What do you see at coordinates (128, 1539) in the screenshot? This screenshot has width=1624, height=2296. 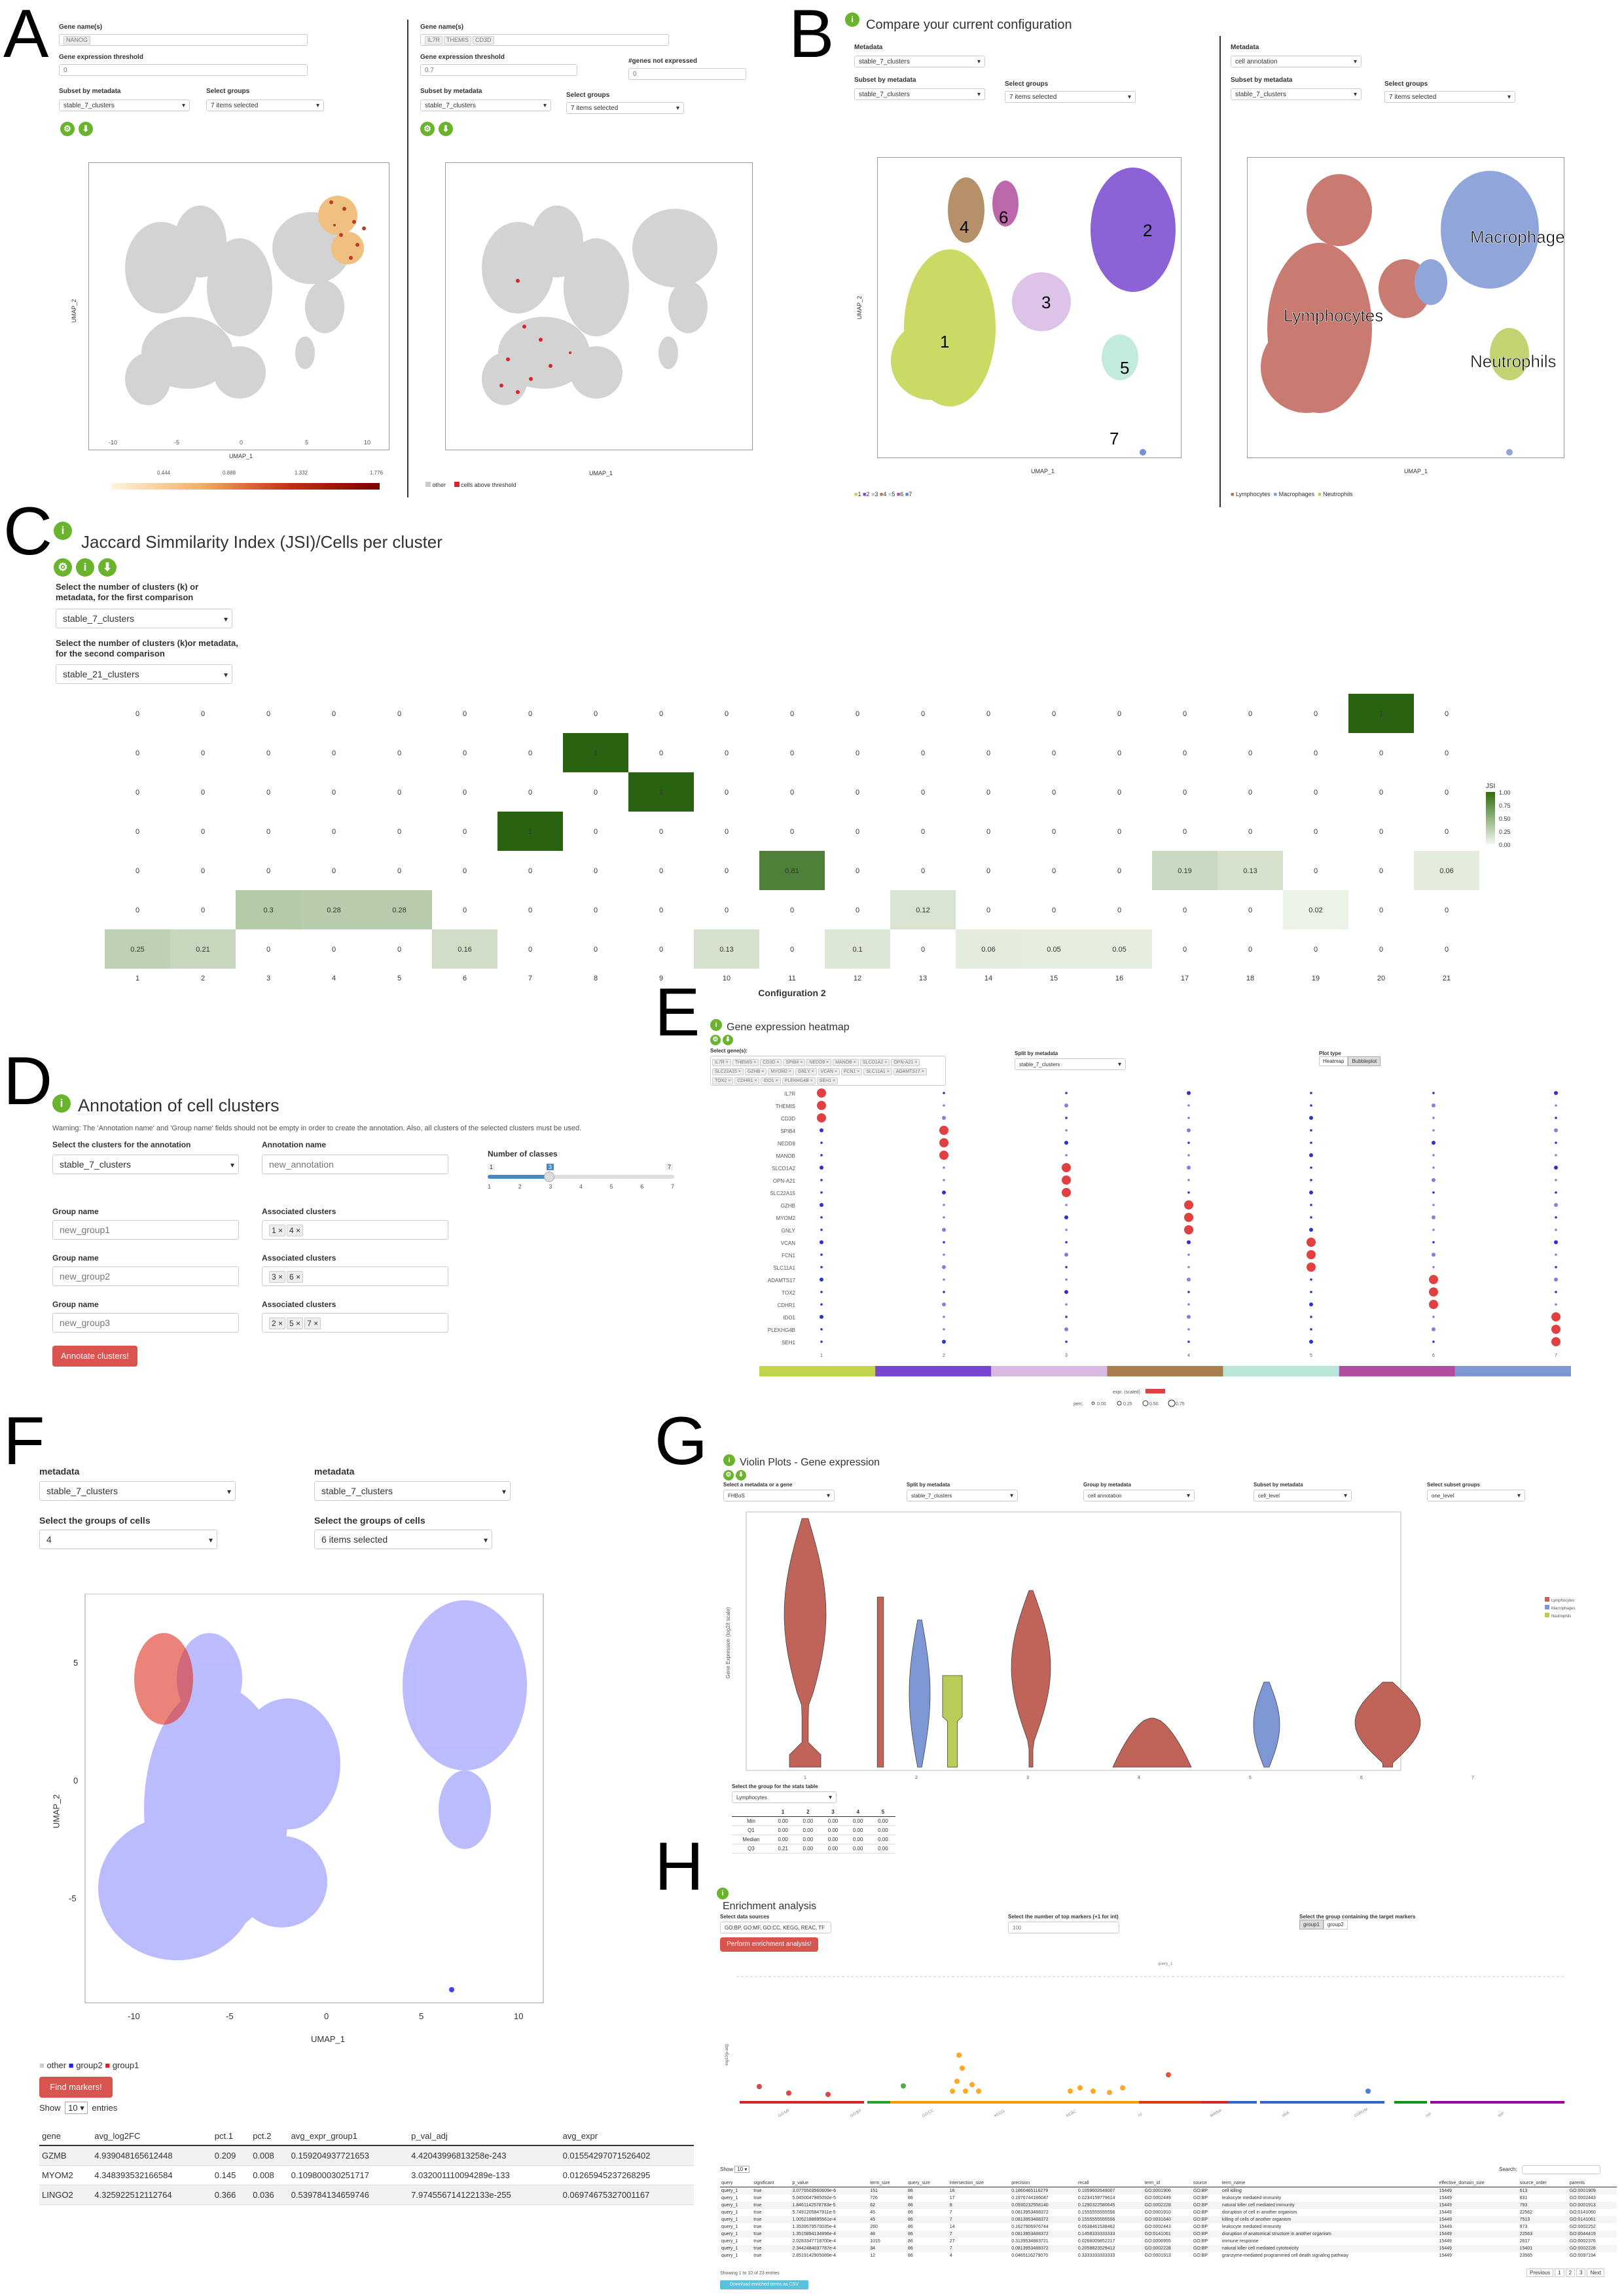 I see `groups-select: 4 ▾` at bounding box center [128, 1539].